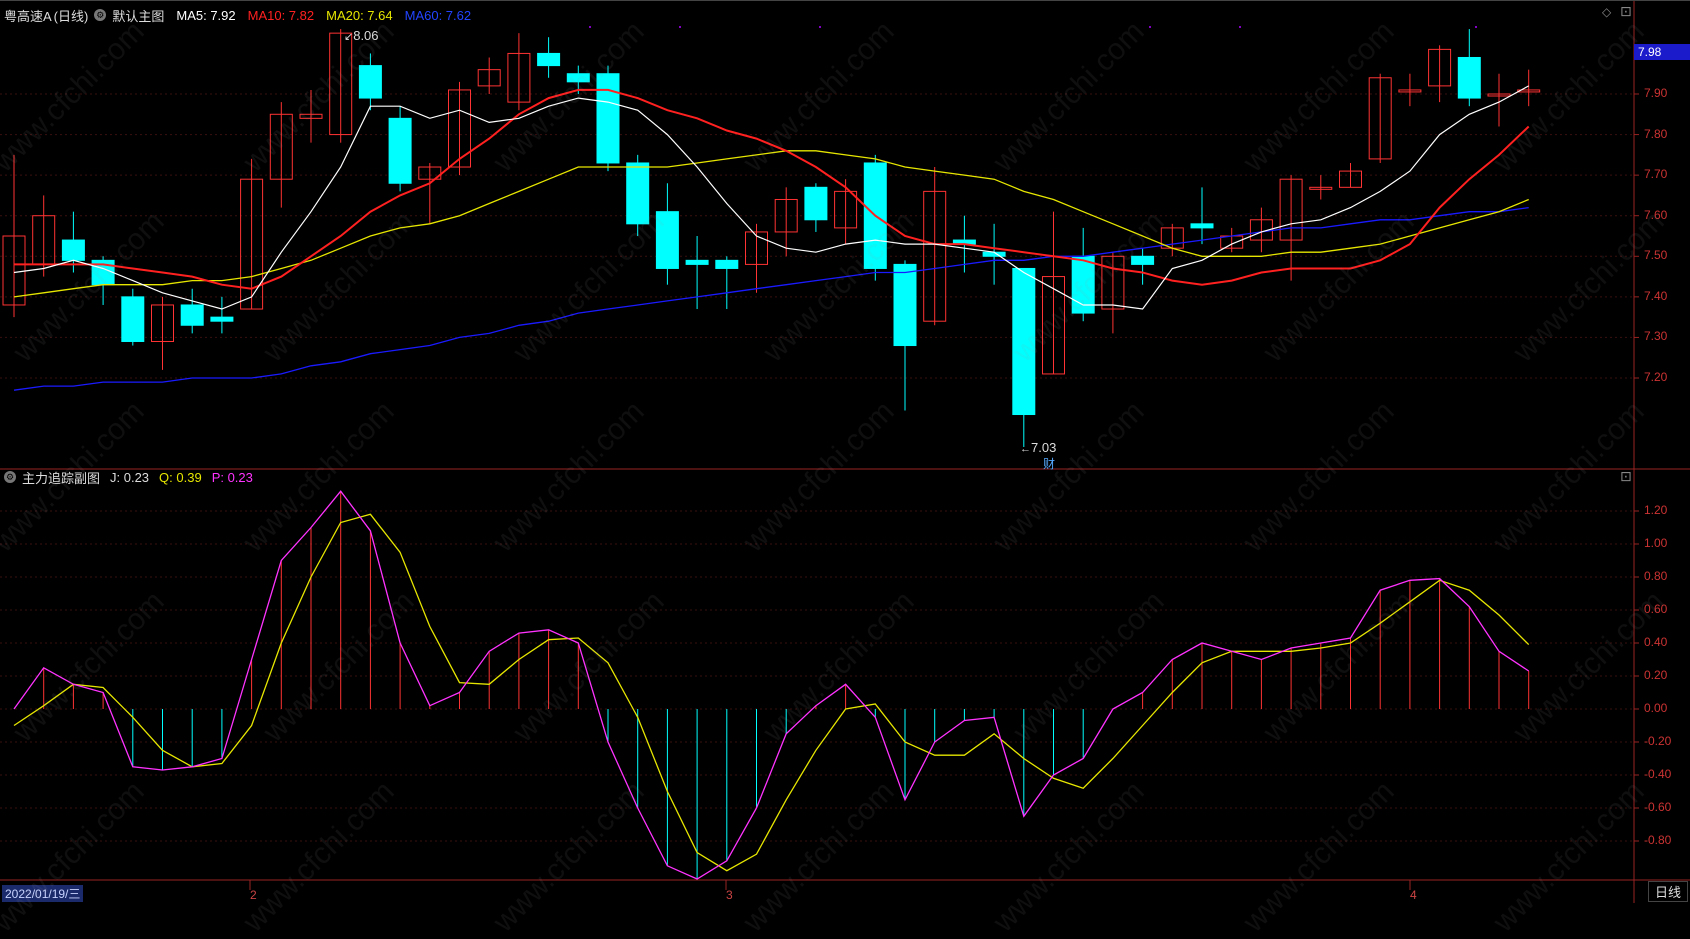 The width and height of the screenshot is (1690, 939). What do you see at coordinates (1049, 464) in the screenshot?
I see `event-marker: 财` at bounding box center [1049, 464].